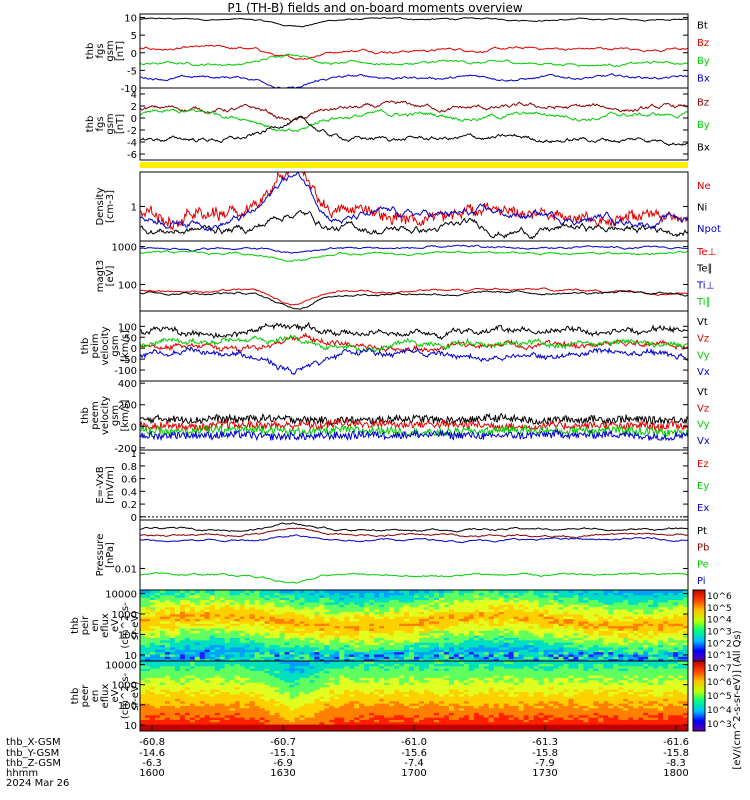 This screenshot has height=800, width=750. Describe the element at coordinates (125, 346) in the screenshot. I see `panel-4-ylabel-4: [km/s]` at that location.